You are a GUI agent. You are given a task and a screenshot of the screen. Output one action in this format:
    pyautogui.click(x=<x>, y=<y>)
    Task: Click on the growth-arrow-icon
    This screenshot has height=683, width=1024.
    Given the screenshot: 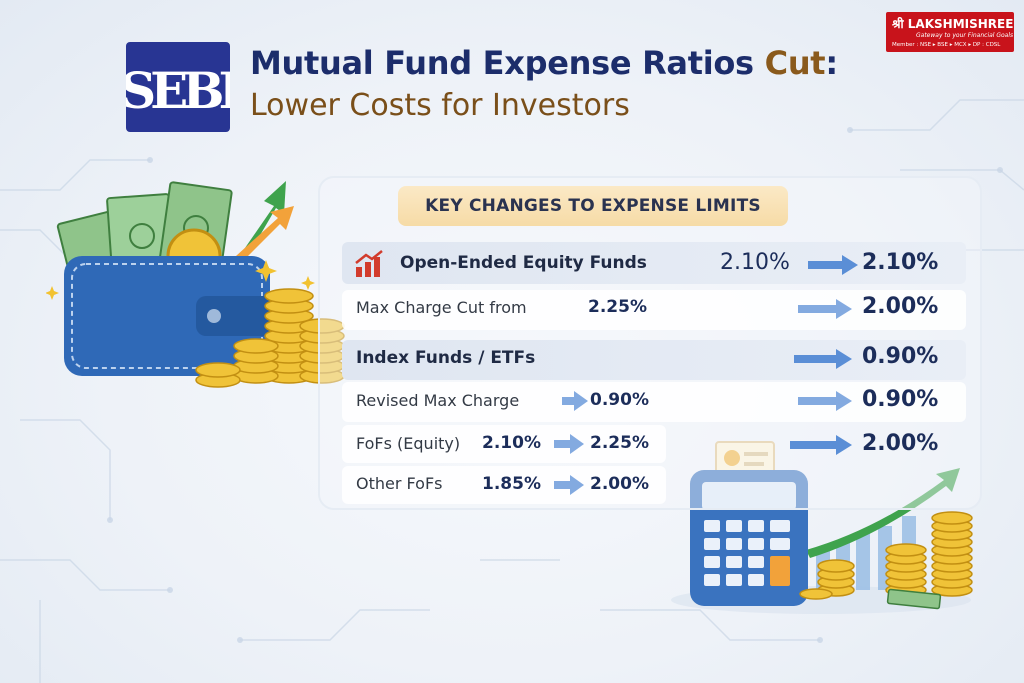 What is the action you would take?
    pyautogui.click(x=883, y=513)
    